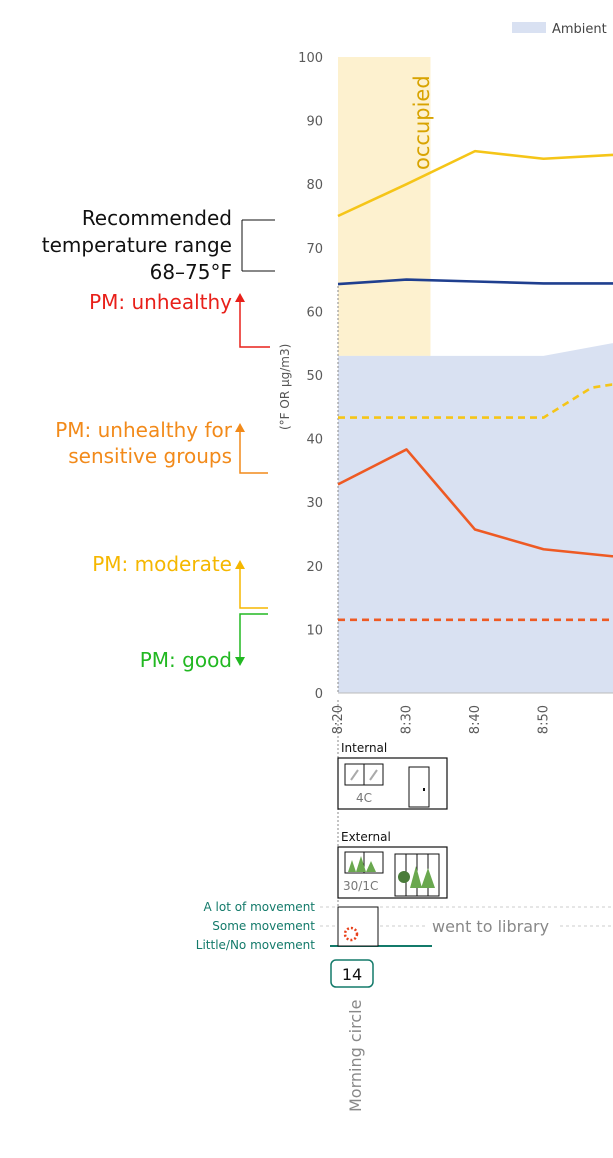  Describe the element at coordinates (314, 630) in the screenshot. I see `y-tick-label: 10` at that location.